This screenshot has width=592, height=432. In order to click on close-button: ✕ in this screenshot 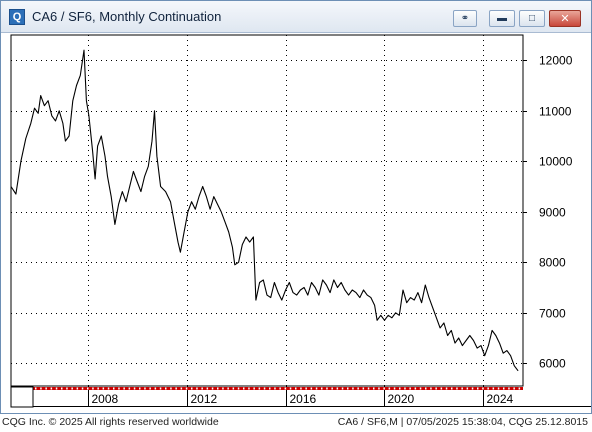, I will do `click(565, 18)`.